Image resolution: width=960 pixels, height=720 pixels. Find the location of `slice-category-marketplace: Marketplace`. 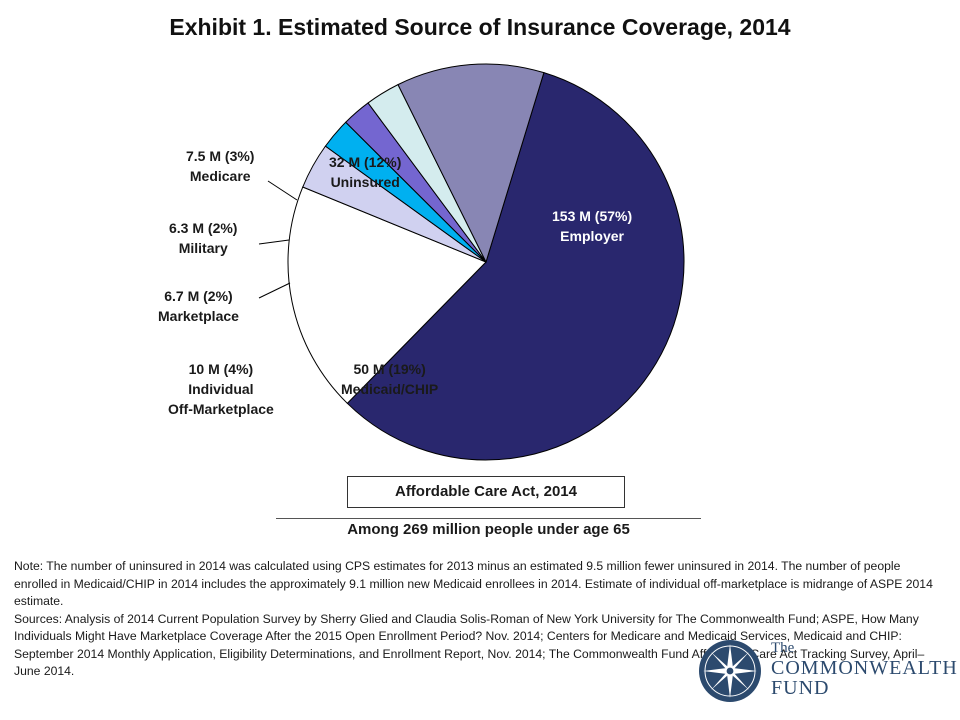

slice-category-marketplace: Marketplace is located at coordinates (198, 316).